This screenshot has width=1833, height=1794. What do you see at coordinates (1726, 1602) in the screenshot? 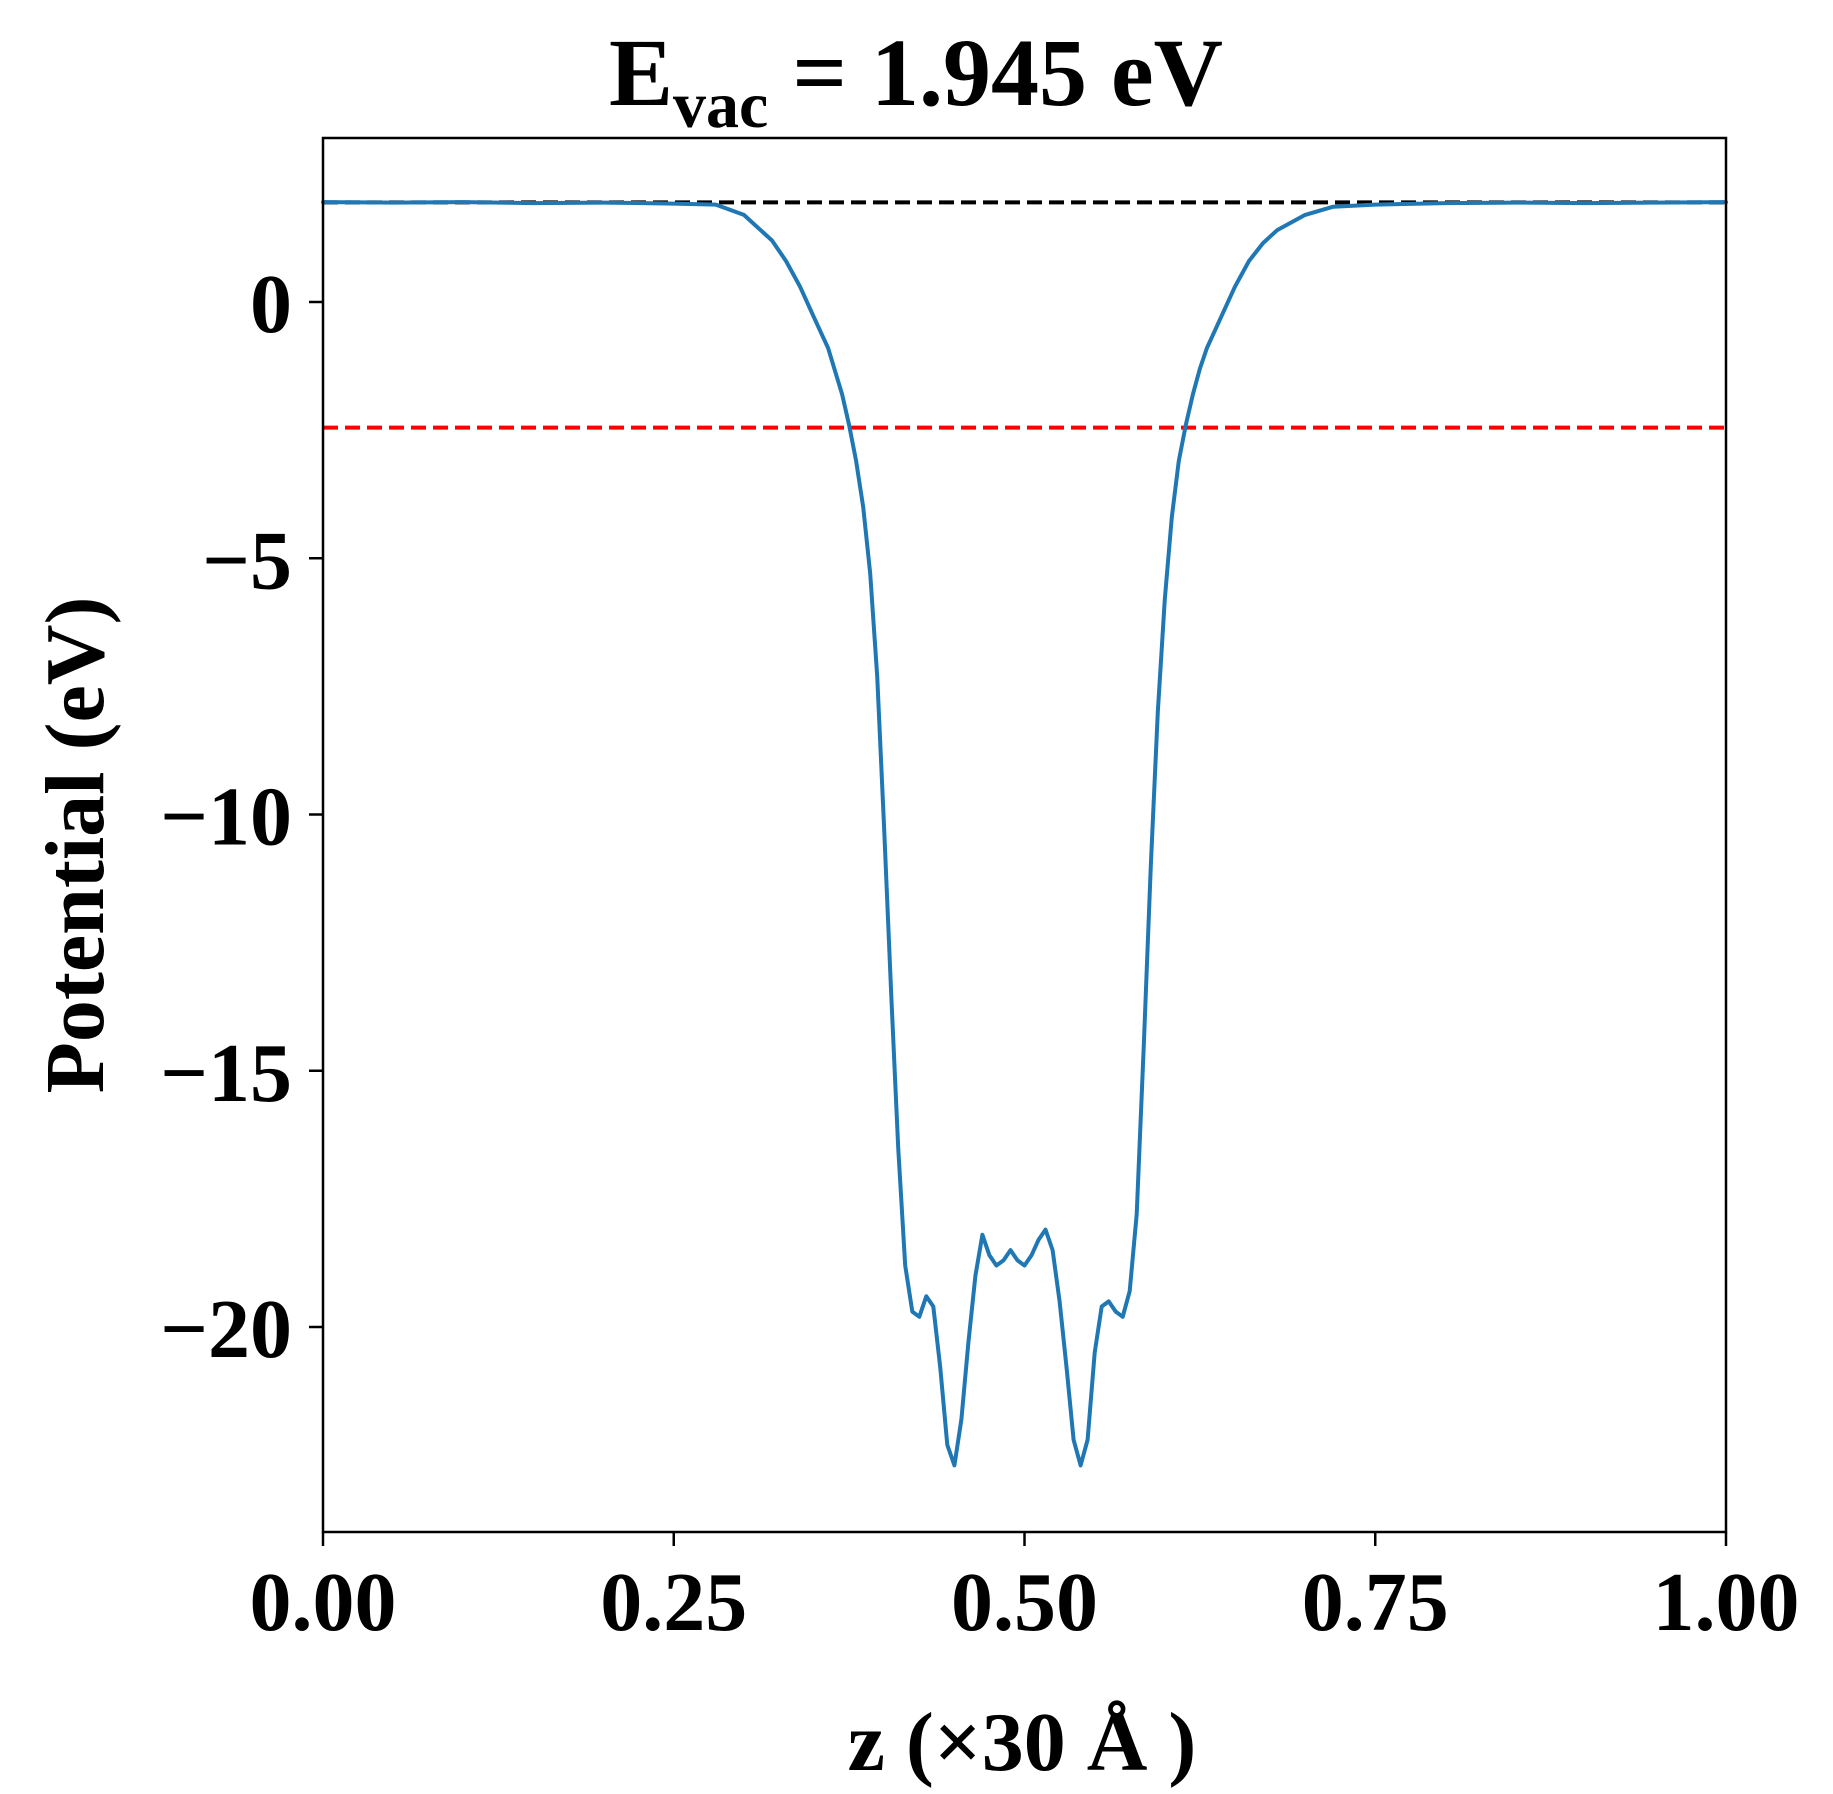
I see `x-tick-label: 1.00` at bounding box center [1726, 1602].